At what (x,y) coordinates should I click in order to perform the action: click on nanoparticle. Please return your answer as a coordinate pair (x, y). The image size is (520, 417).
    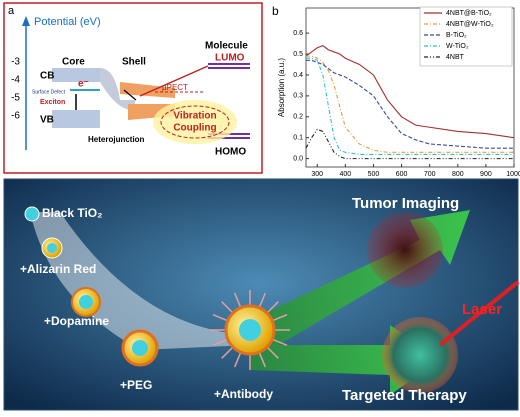
    Looking at the image, I should click on (32, 214).